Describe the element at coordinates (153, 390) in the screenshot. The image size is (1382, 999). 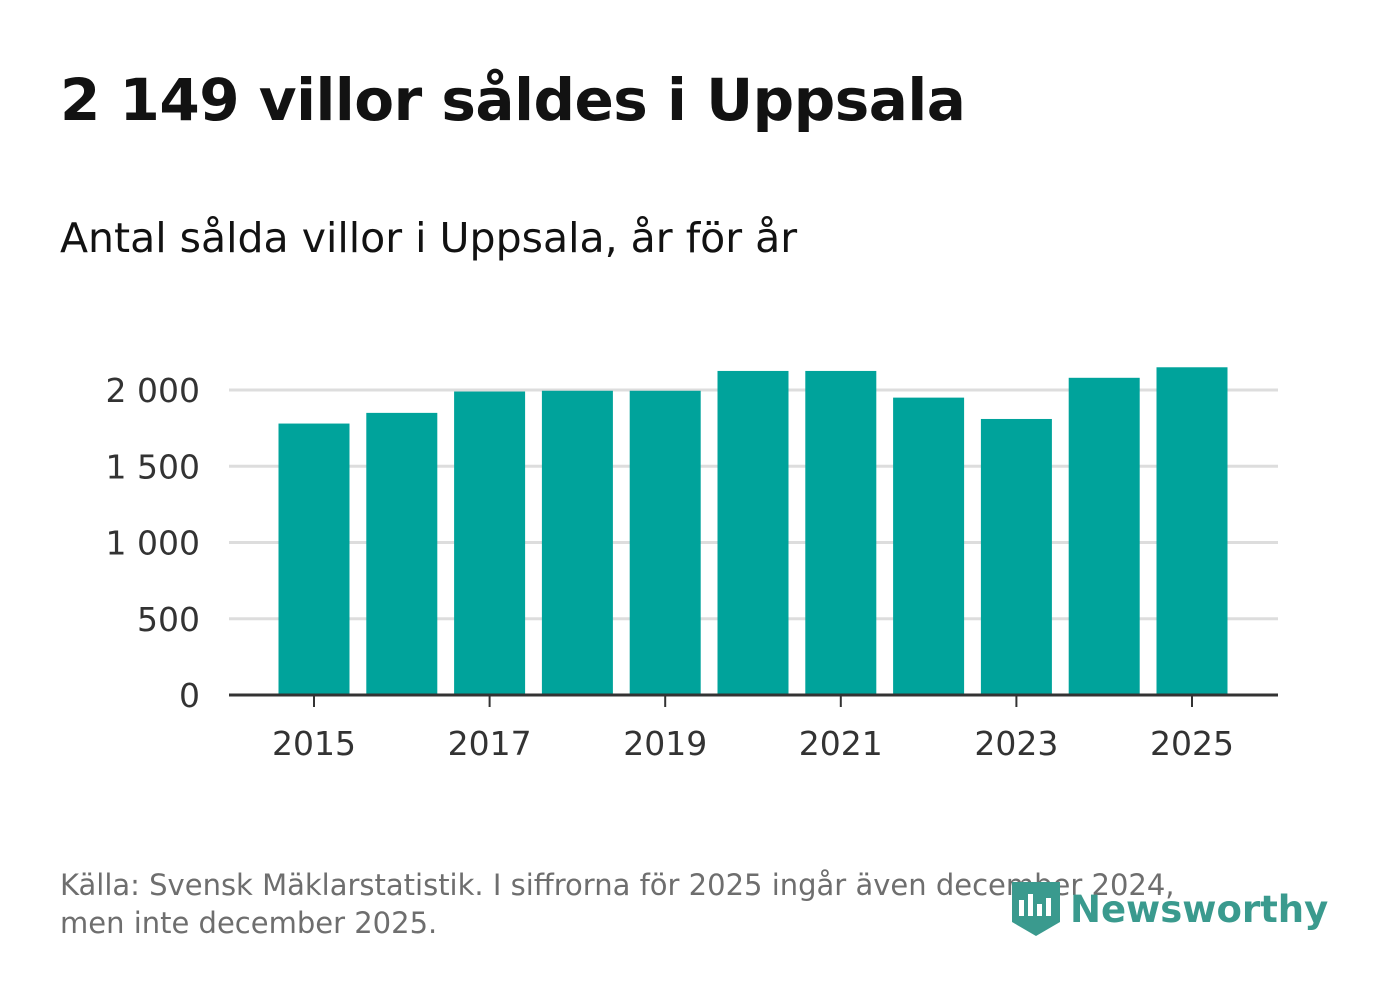
I see `y-tick-label: 2 000` at that location.